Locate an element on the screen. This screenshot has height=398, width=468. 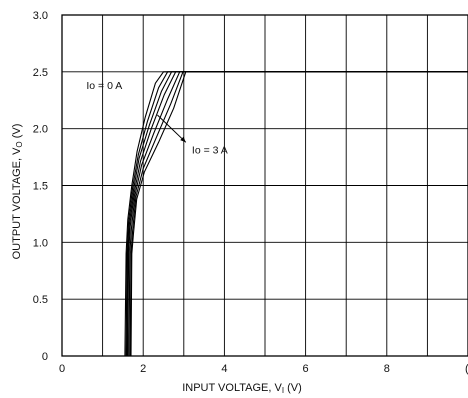
x-tick-label: ( is located at coordinates (466, 369).